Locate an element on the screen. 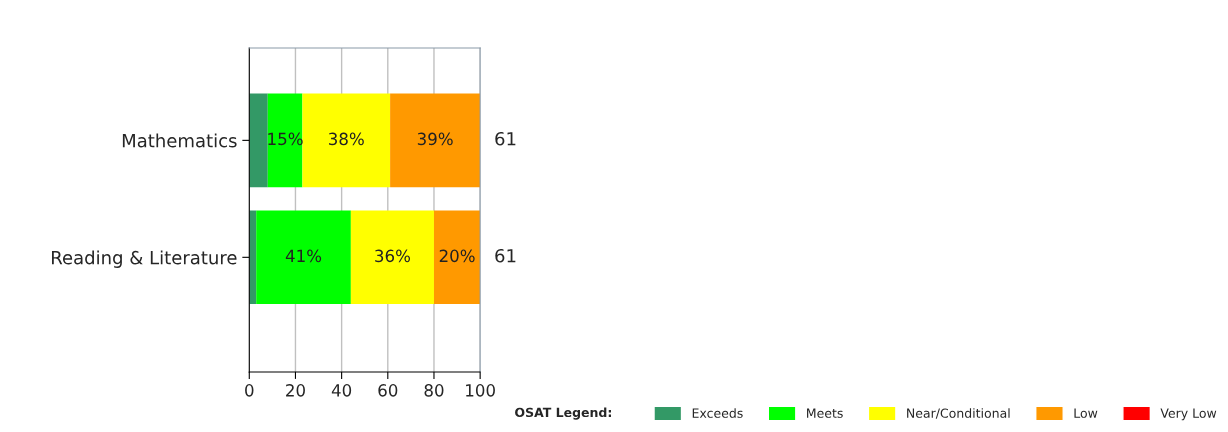  x-tick-label: 100 is located at coordinates (480, 390).